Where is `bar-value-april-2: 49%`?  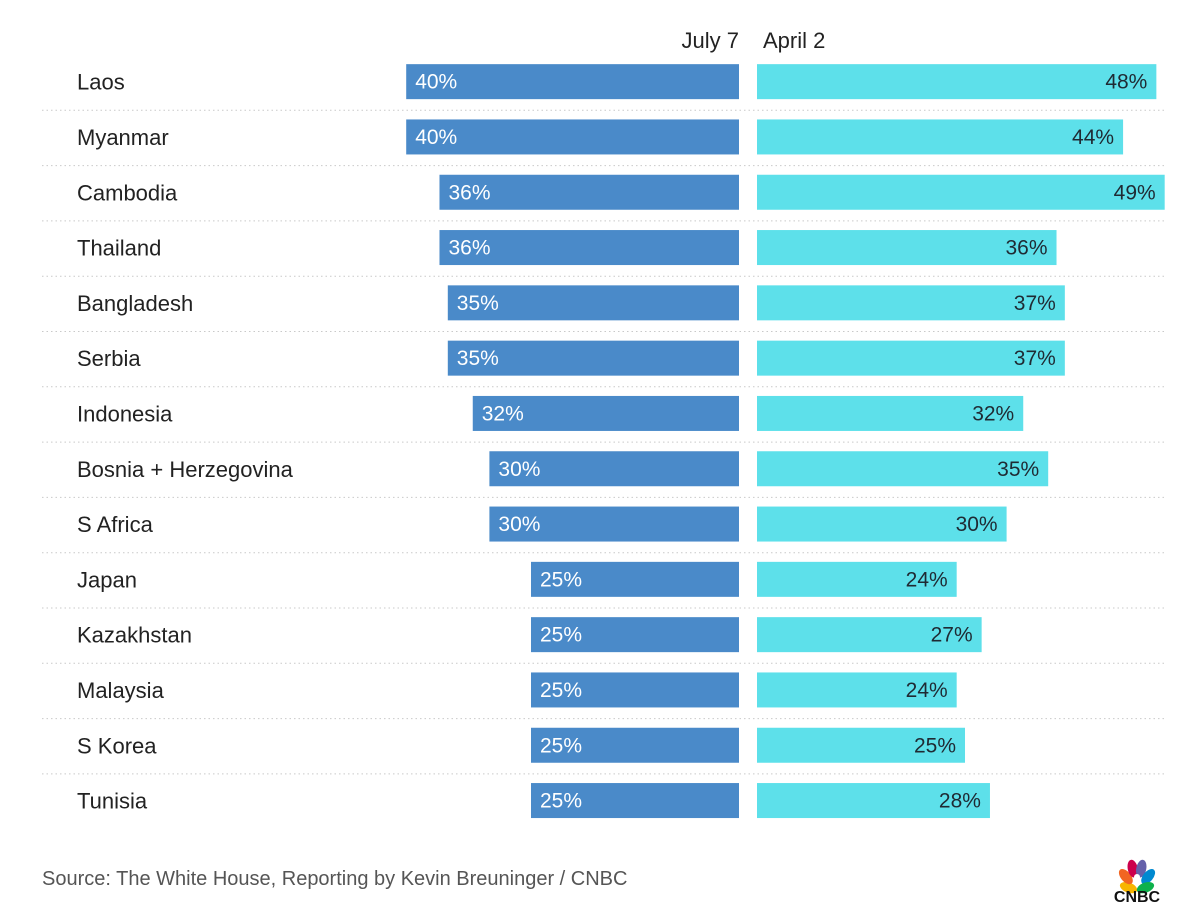 bar-value-april-2: 49% is located at coordinates (1135, 192).